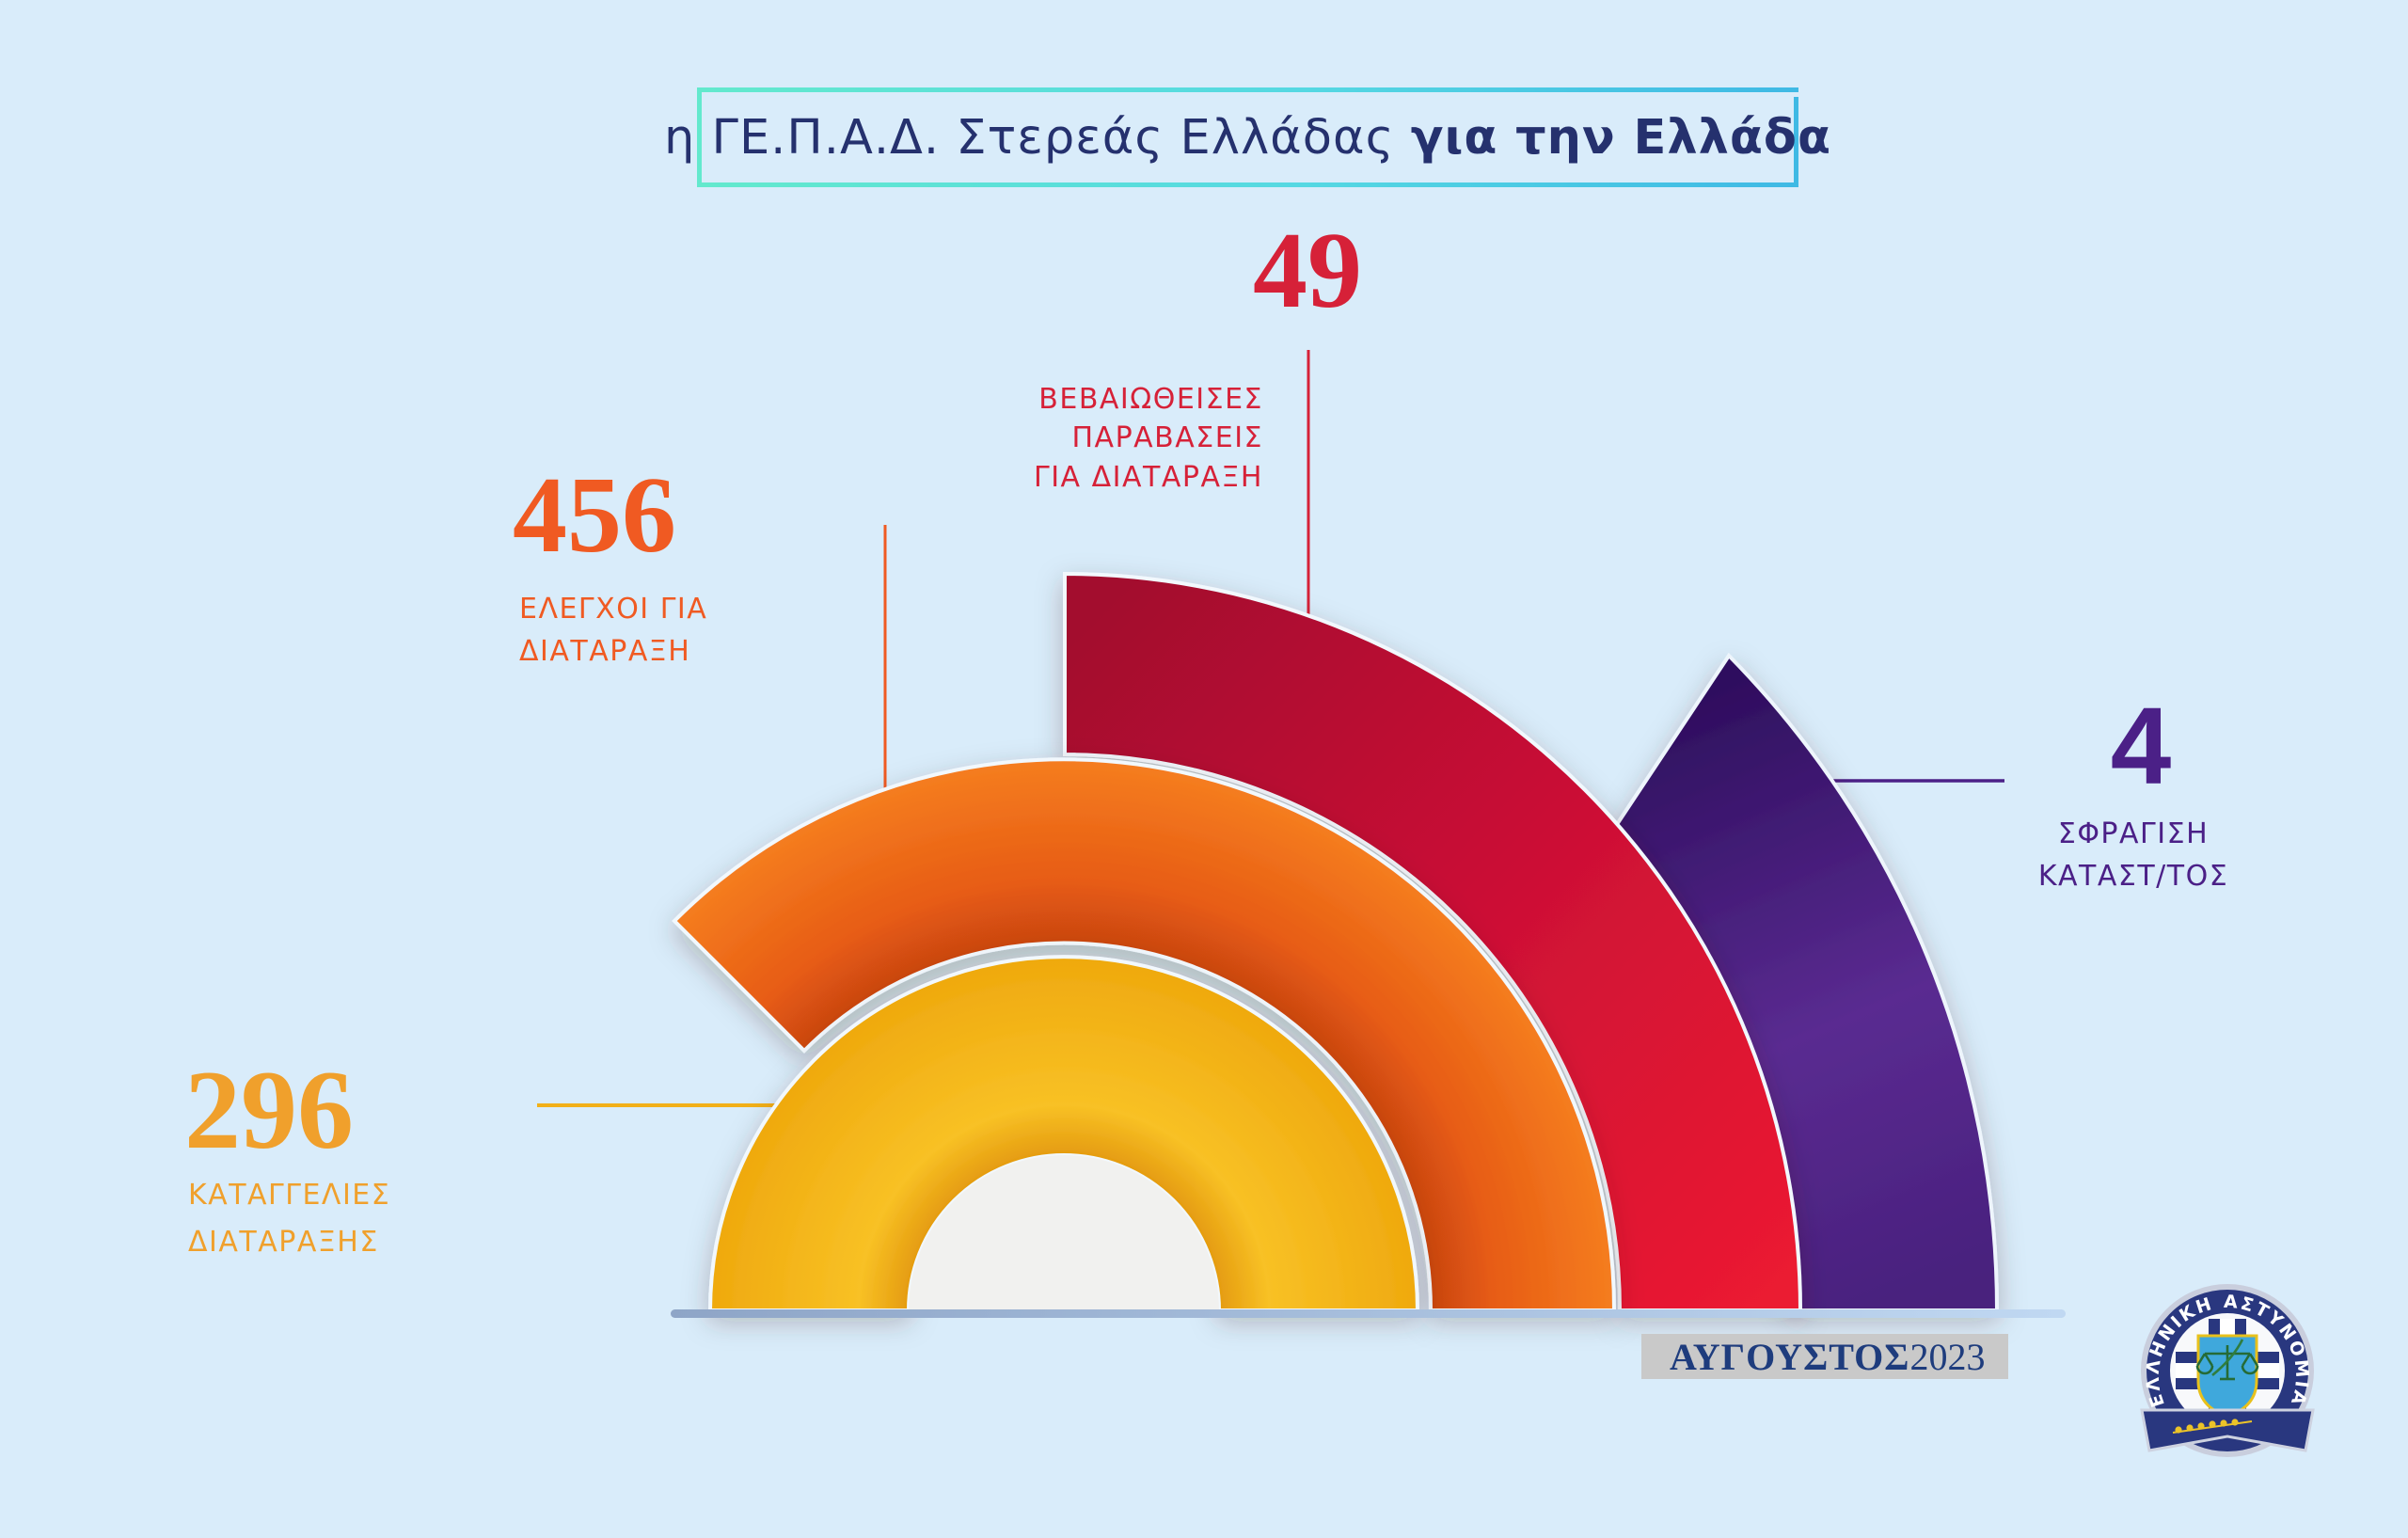  I want to click on chart-baseline, so click(1368, 1314).